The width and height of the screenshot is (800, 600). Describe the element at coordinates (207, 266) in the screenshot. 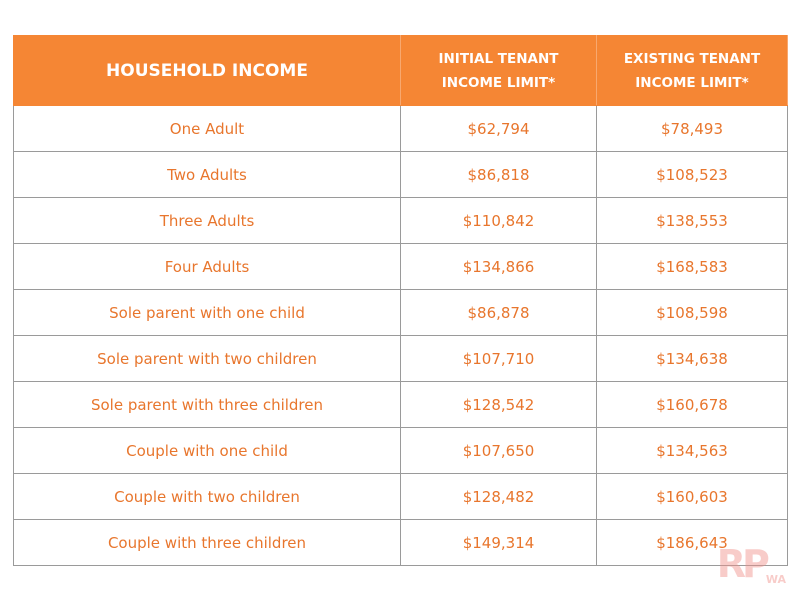

I see `household-cell: Four Adults` at that location.